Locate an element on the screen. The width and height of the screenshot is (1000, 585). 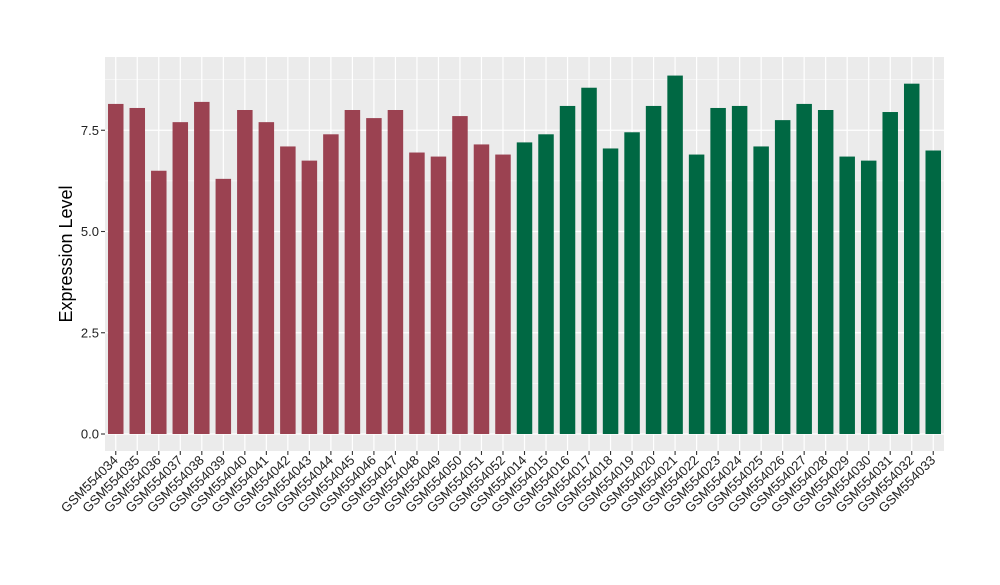
bar-GSM554036 is located at coordinates (159, 302).